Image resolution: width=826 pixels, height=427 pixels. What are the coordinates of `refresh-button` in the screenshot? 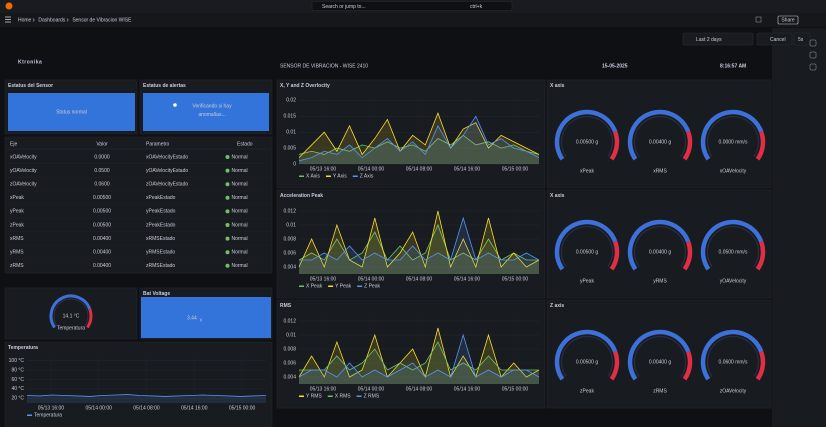 It's located at (802, 39).